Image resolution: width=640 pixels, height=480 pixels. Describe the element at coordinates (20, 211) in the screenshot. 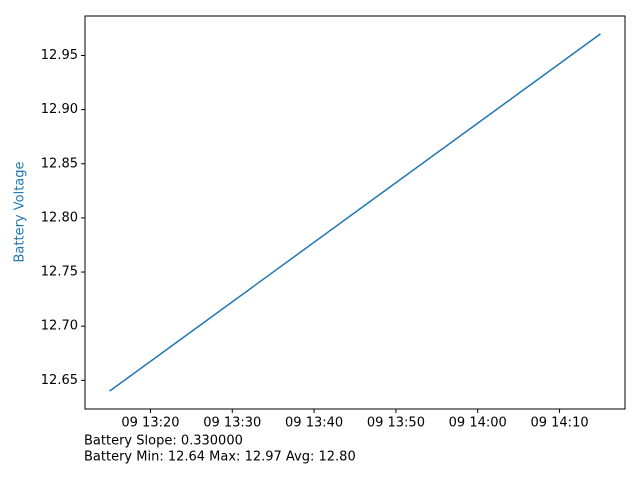

I see `y-axis-label: Battery Voltage` at that location.